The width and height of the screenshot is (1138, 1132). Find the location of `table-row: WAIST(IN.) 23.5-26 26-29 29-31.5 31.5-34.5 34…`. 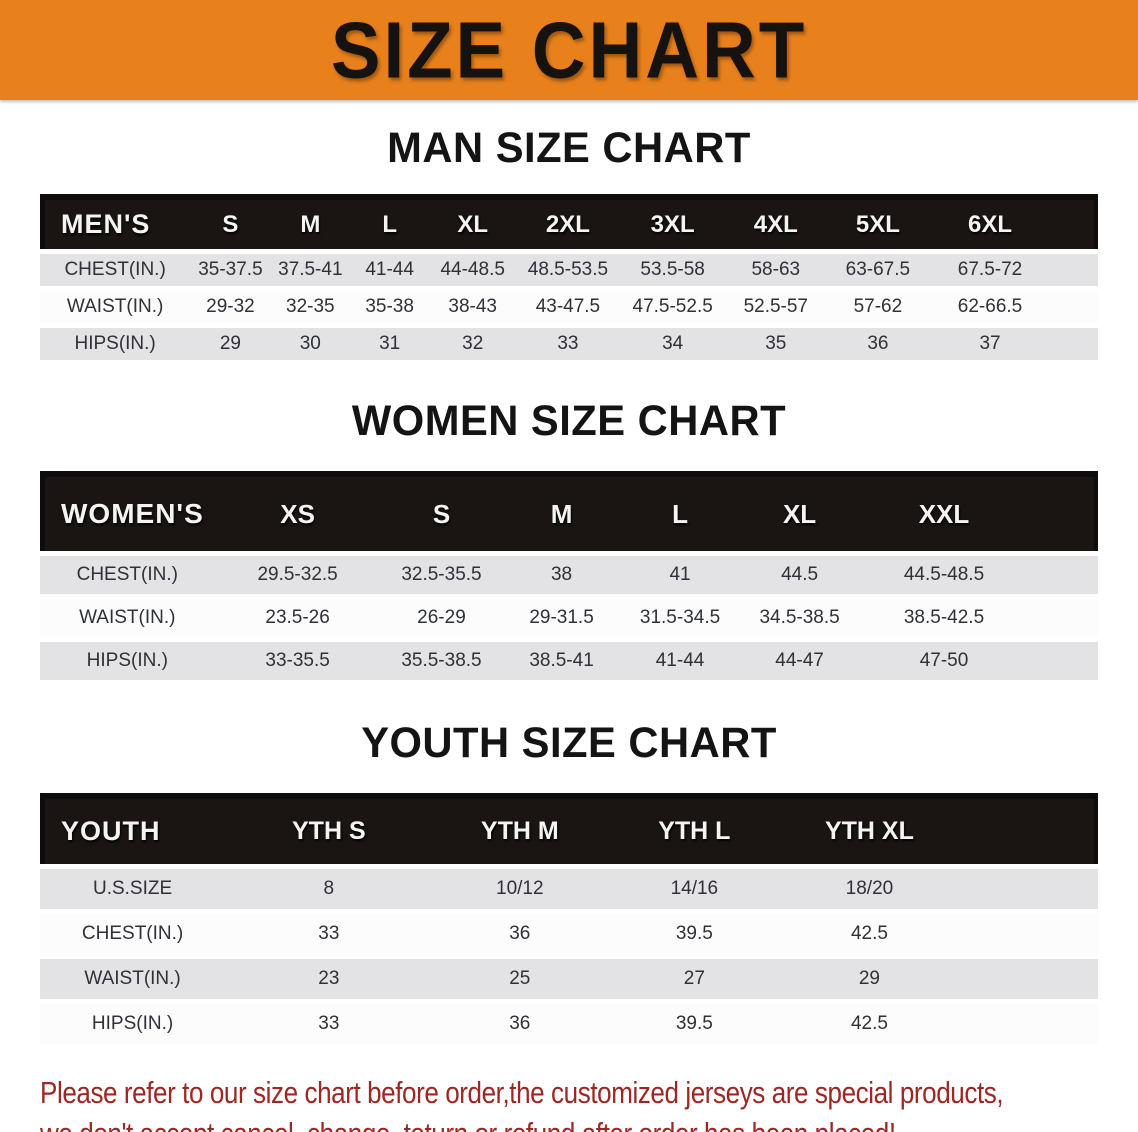

table-row: WAIST(IN.) 23.5-26 26-29 29-31.5 31.5-34.5 34… is located at coordinates (569, 618).